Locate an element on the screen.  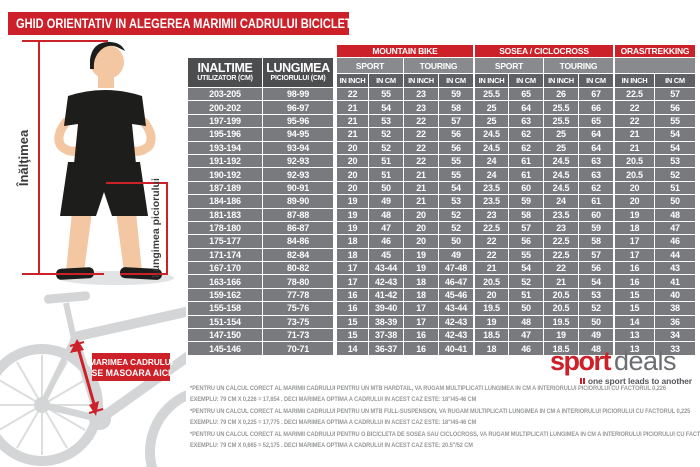
size-value-cell: 43-44 is located at coordinates (386, 268).